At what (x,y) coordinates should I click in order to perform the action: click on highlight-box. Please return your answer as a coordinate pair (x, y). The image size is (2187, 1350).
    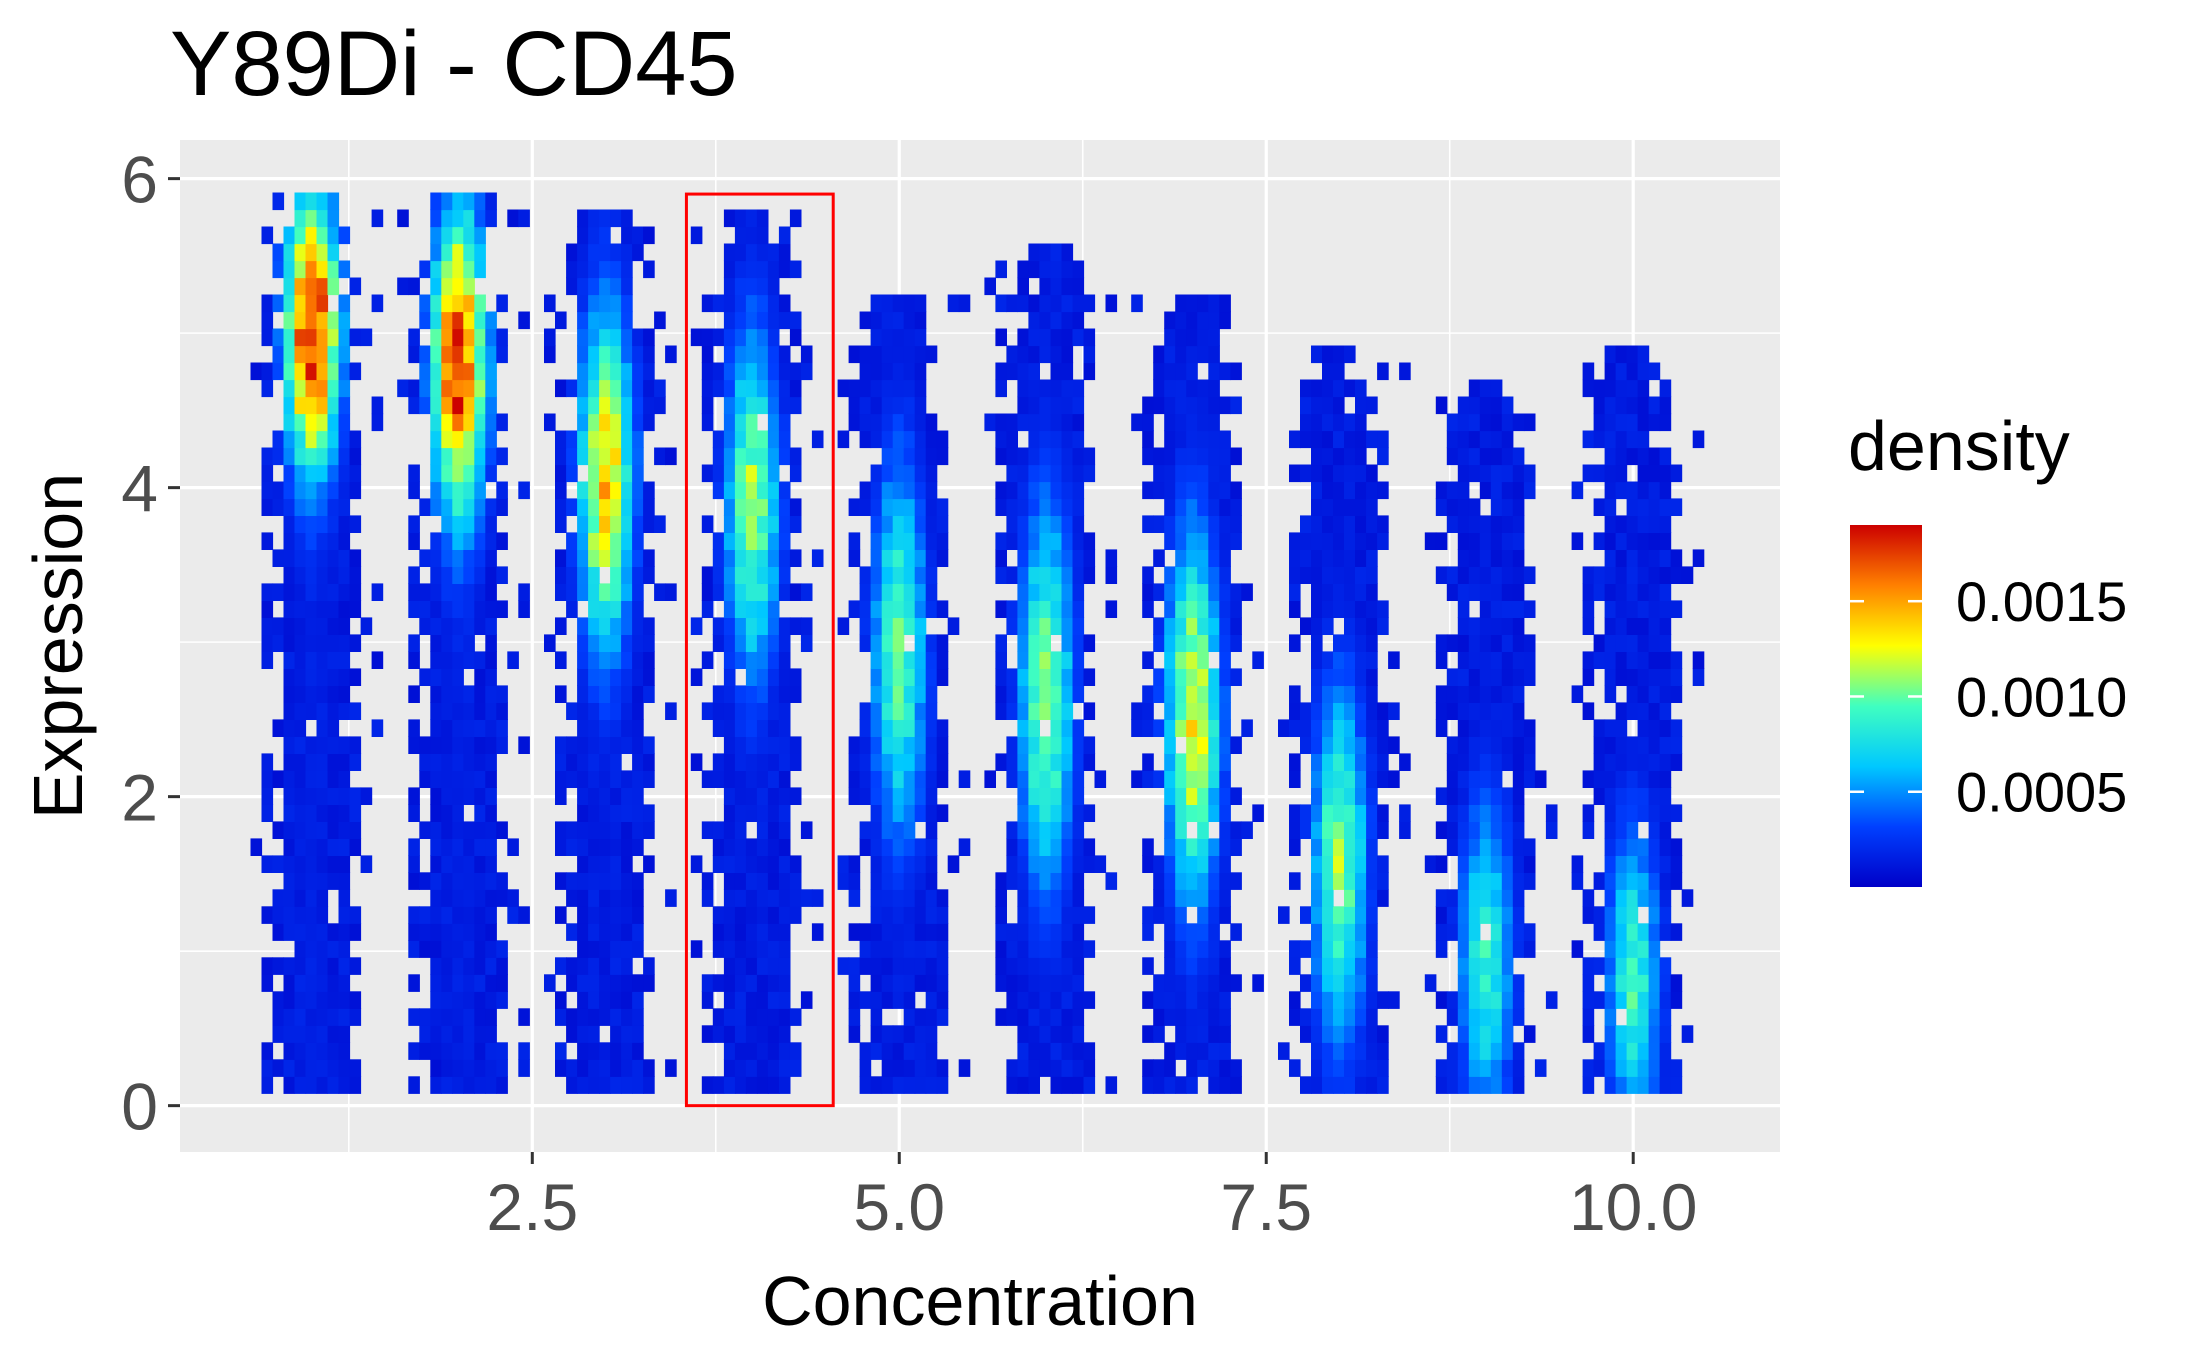
    Looking at the image, I should click on (759, 650).